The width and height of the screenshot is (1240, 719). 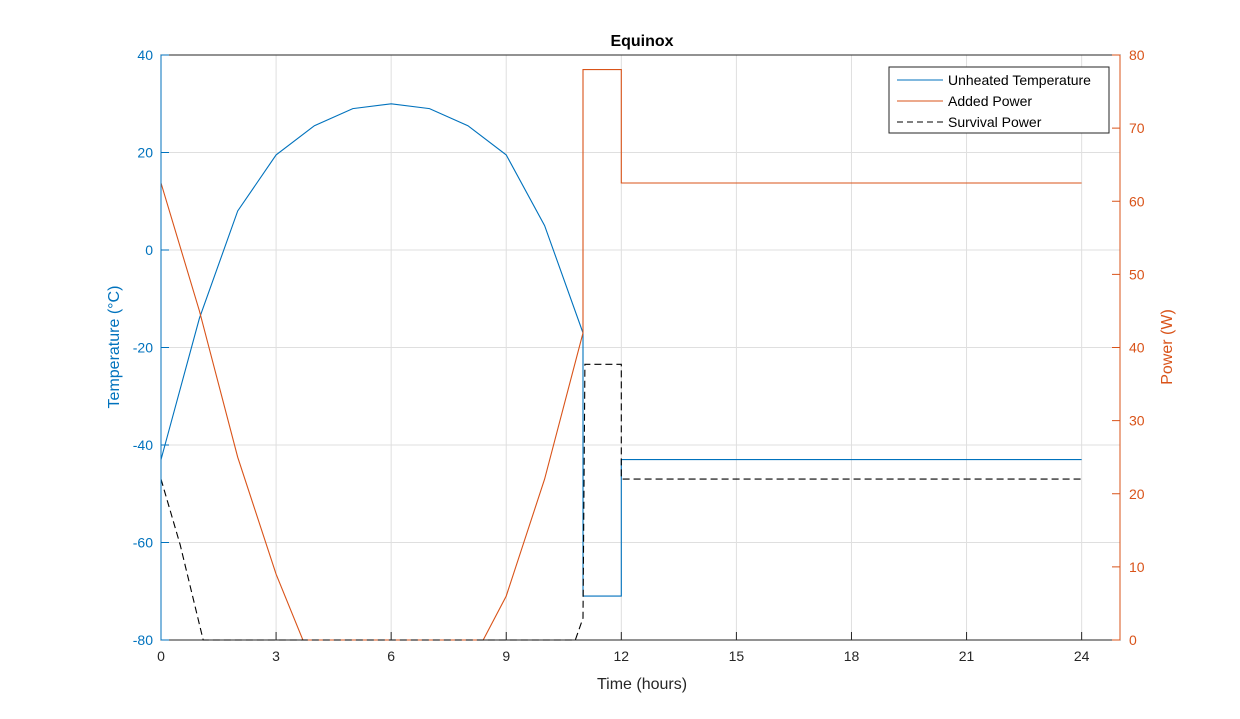 What do you see at coordinates (143, 348) in the screenshot?
I see `y-left-tick-label: -20` at bounding box center [143, 348].